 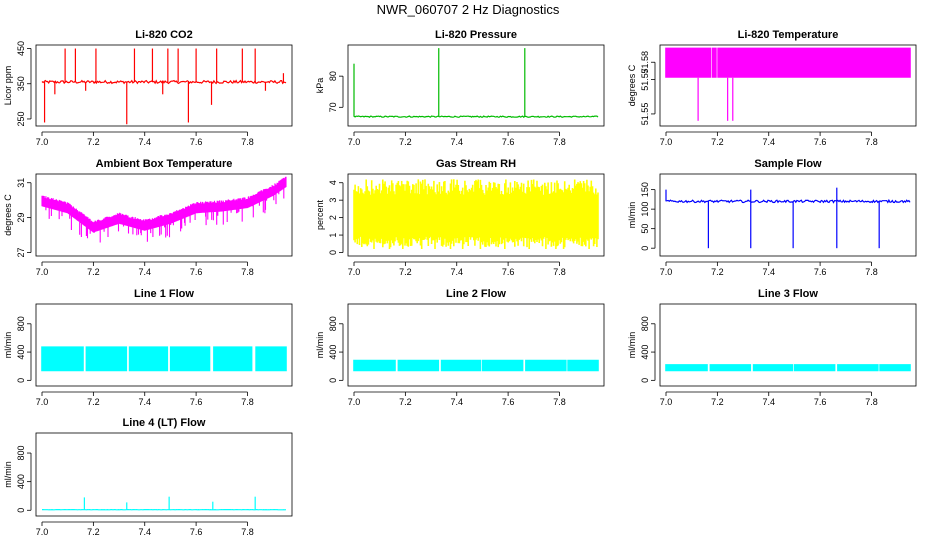 I want to click on panel-title: Li-820 Pressure, so click(x=476, y=35).